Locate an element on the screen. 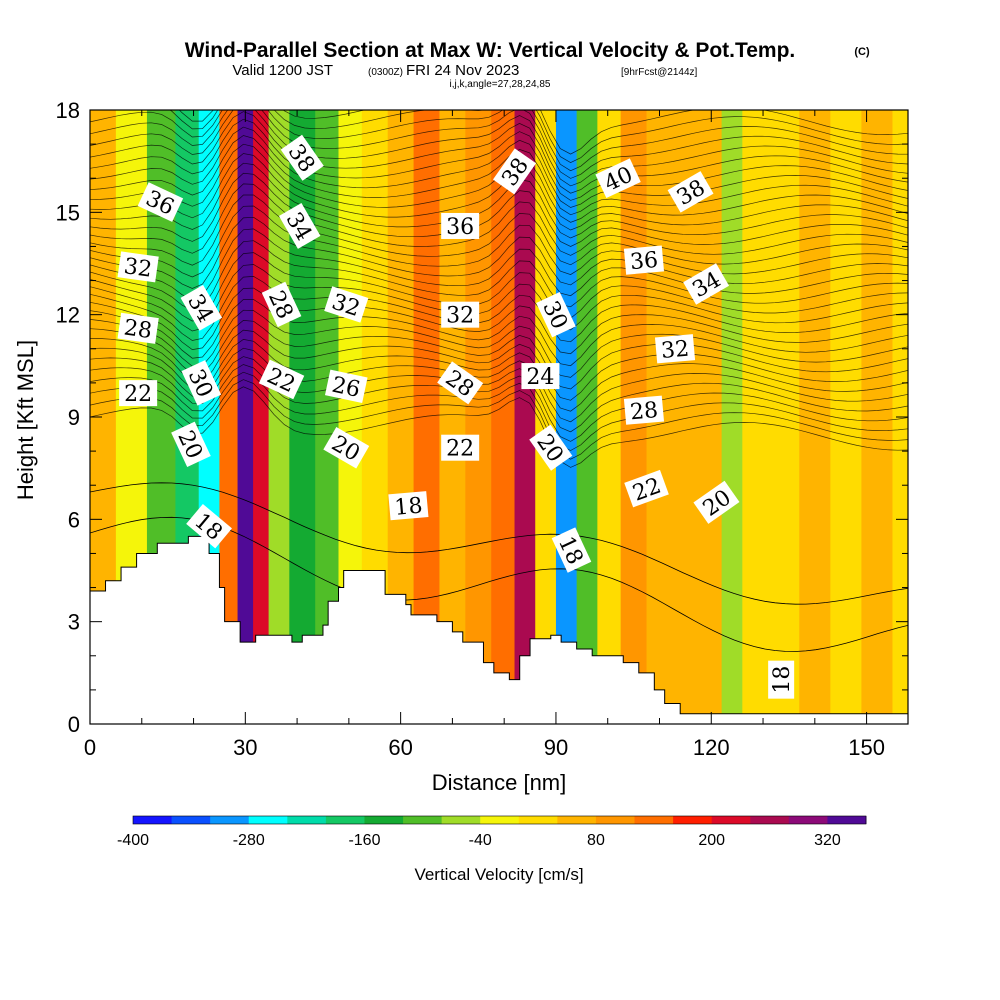 The width and height of the screenshot is (1000, 1000). colorbar-tick-label: 320 is located at coordinates (827, 840).